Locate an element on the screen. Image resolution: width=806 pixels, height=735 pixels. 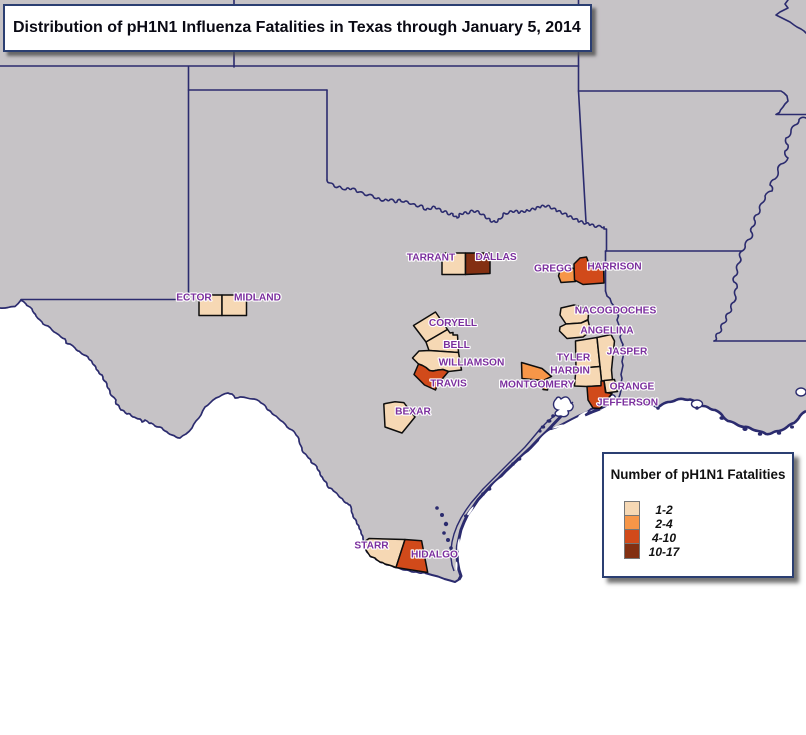
svg-text: JEFFERSON is located at coordinates (627, 403).